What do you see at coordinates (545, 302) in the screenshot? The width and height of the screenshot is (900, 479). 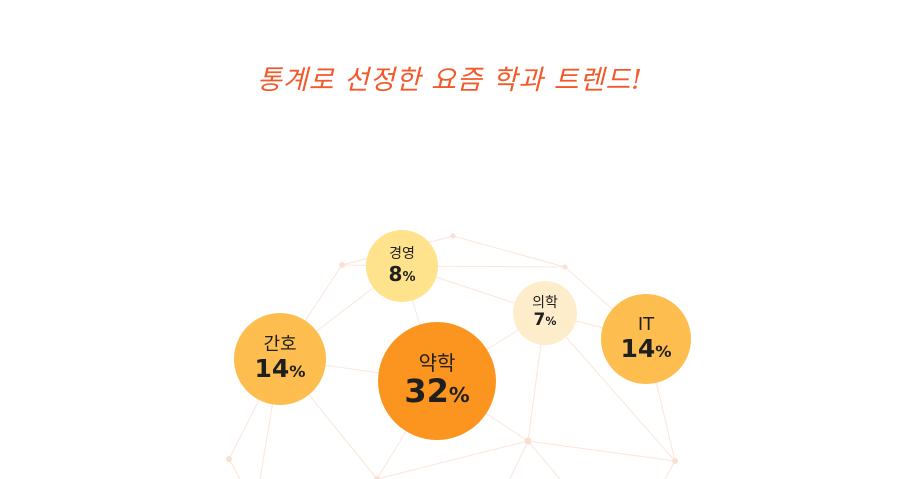 I see `bubble-label: 의학` at bounding box center [545, 302].